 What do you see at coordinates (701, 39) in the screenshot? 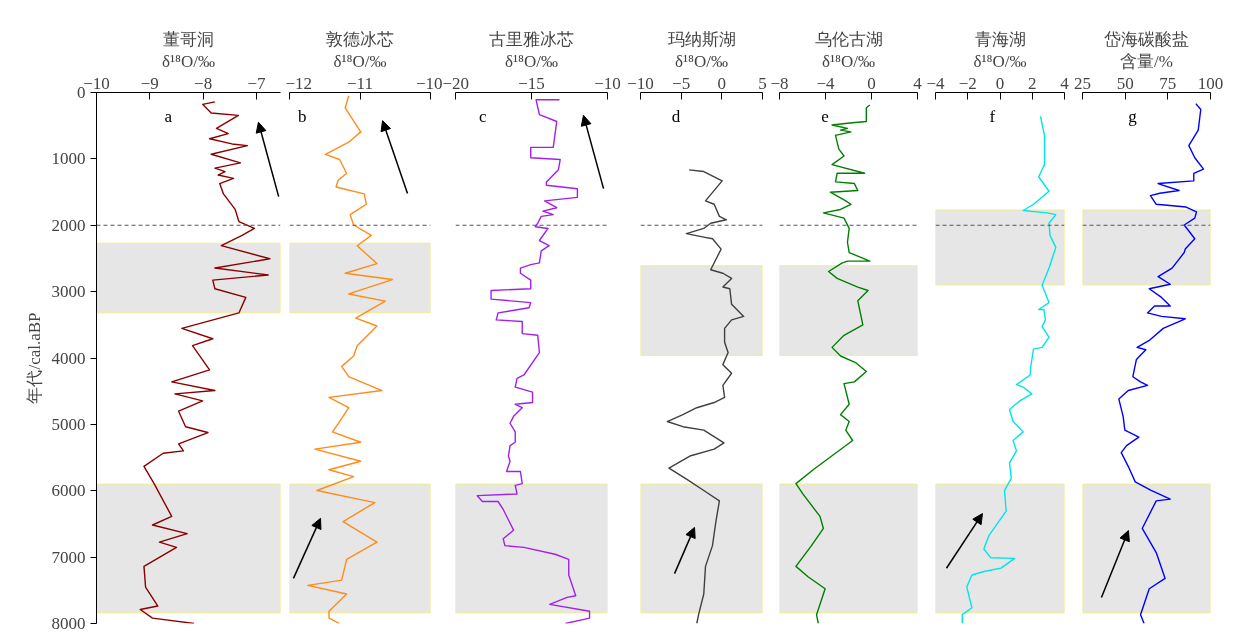
I see `chart-title: 玛纳斯湖` at bounding box center [701, 39].